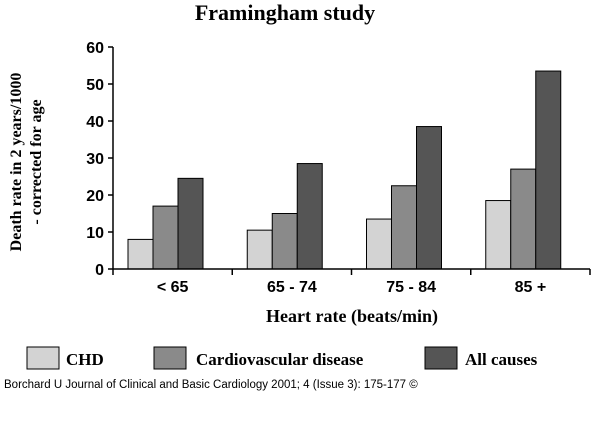 The height and width of the screenshot is (436, 600). Describe the element at coordinates (95, 196) in the screenshot. I see `y-tick-label: 20` at that location.